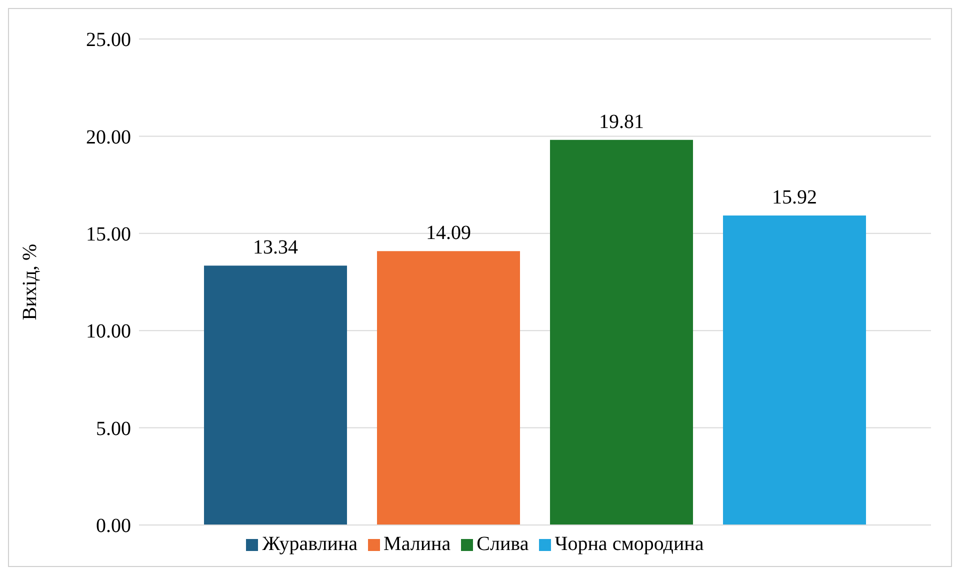 Image resolution: width=960 pixels, height=575 pixels. Describe the element at coordinates (275, 247) in the screenshot. I see `data-label: 13.34` at that location.